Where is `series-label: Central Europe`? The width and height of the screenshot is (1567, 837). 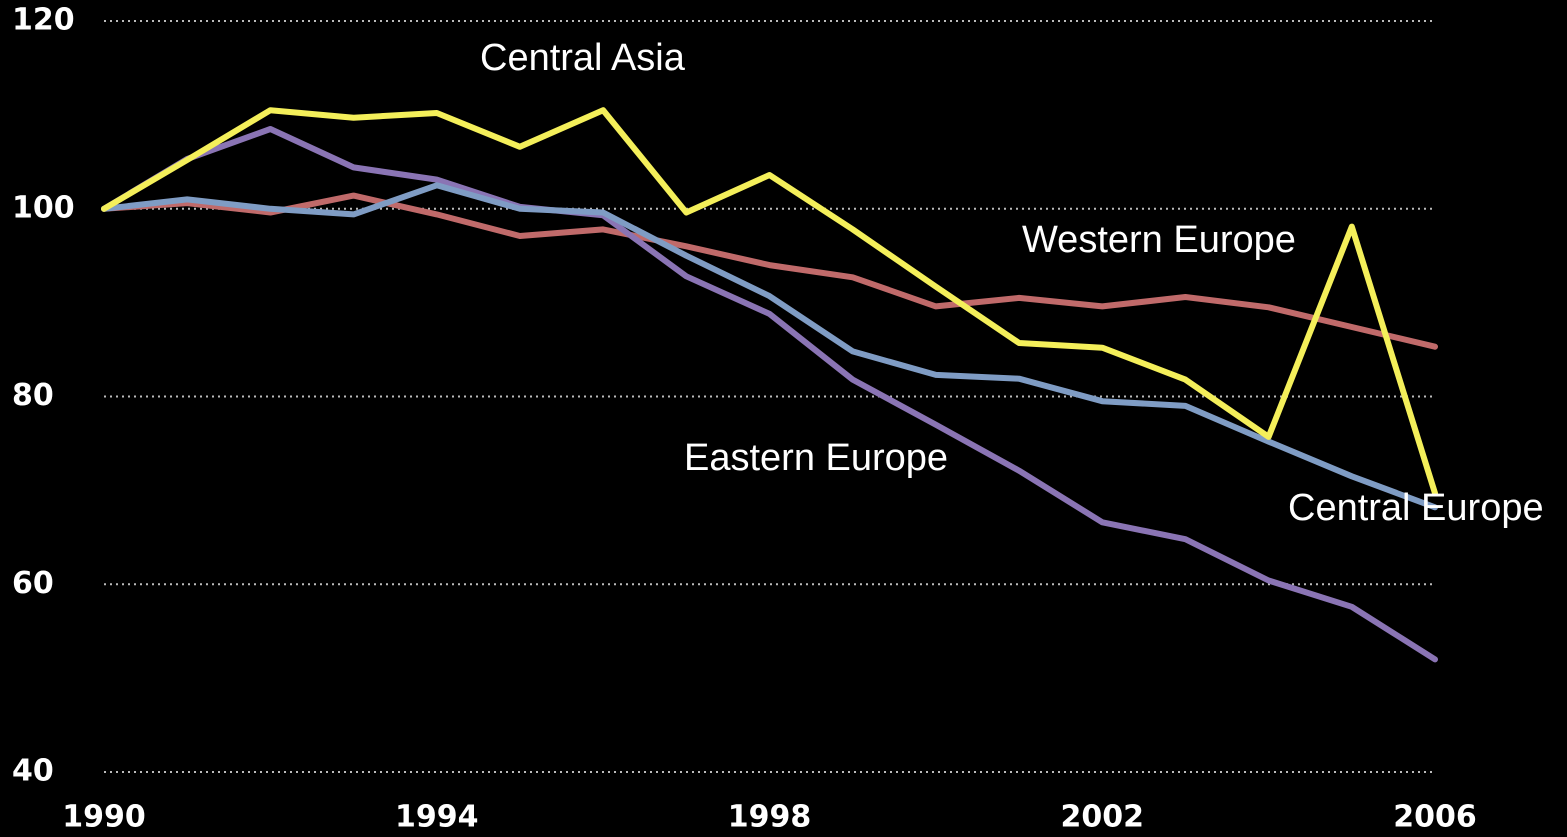 series-label: Central Europe is located at coordinates (1416, 508).